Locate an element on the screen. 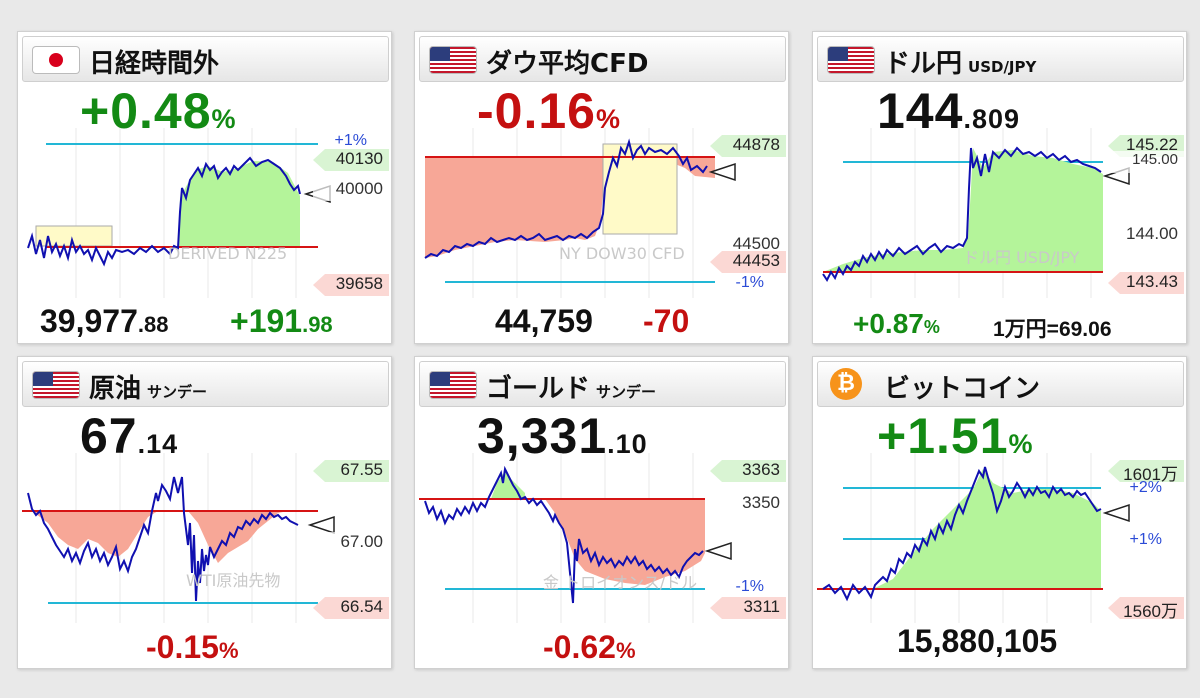 The image size is (1200, 698). price-change: -70 is located at coordinates (666, 321).